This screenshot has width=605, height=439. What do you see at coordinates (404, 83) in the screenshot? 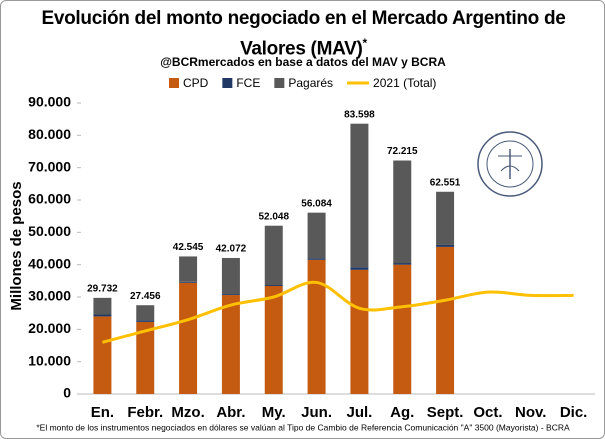
I see `legend-label: 2021 (Total)` at bounding box center [404, 83].